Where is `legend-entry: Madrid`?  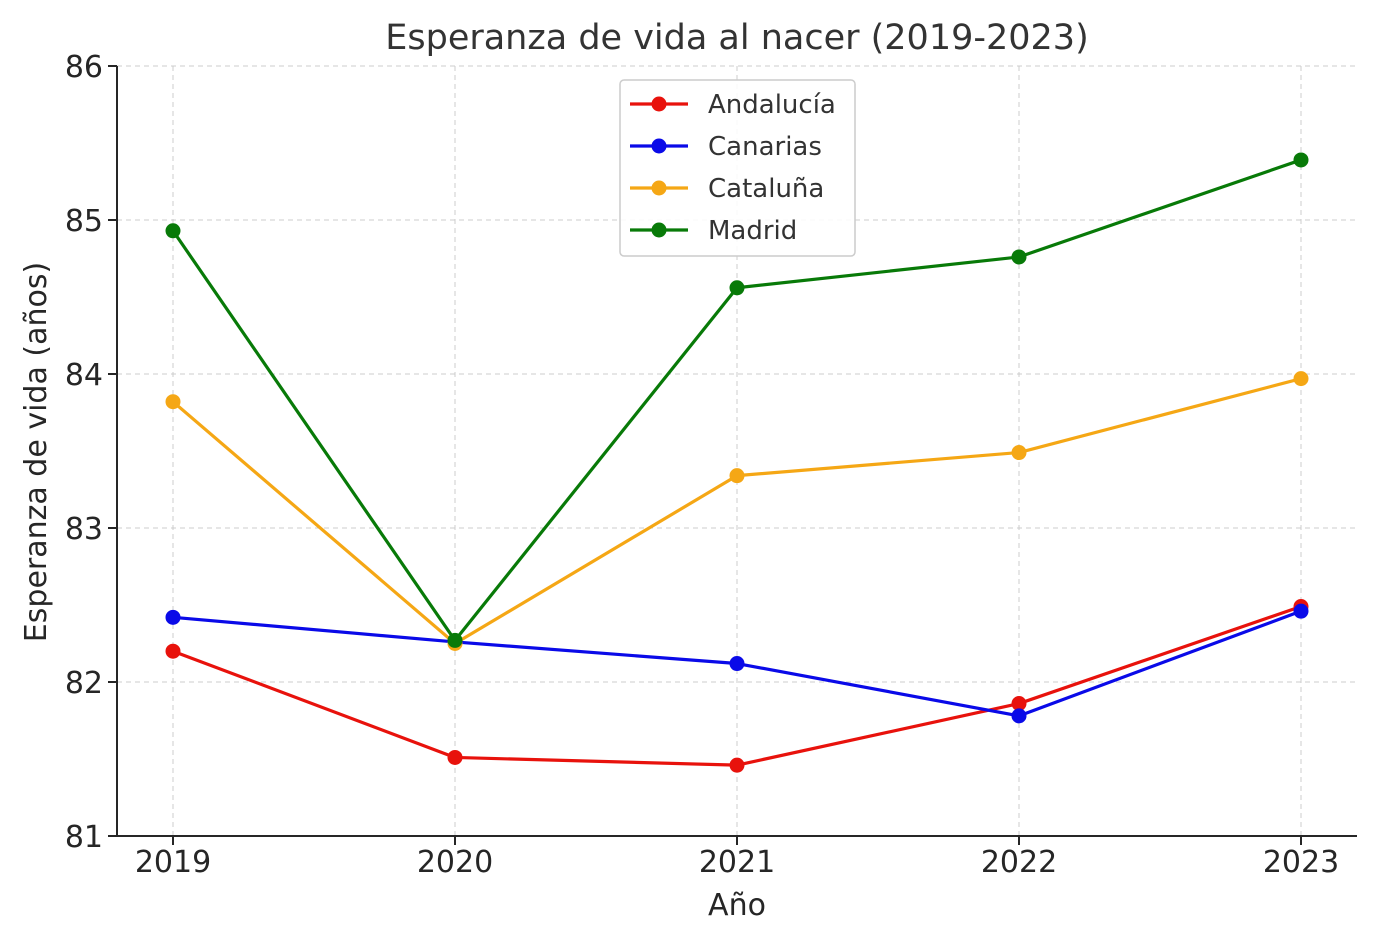 legend-entry: Madrid is located at coordinates (713, 231).